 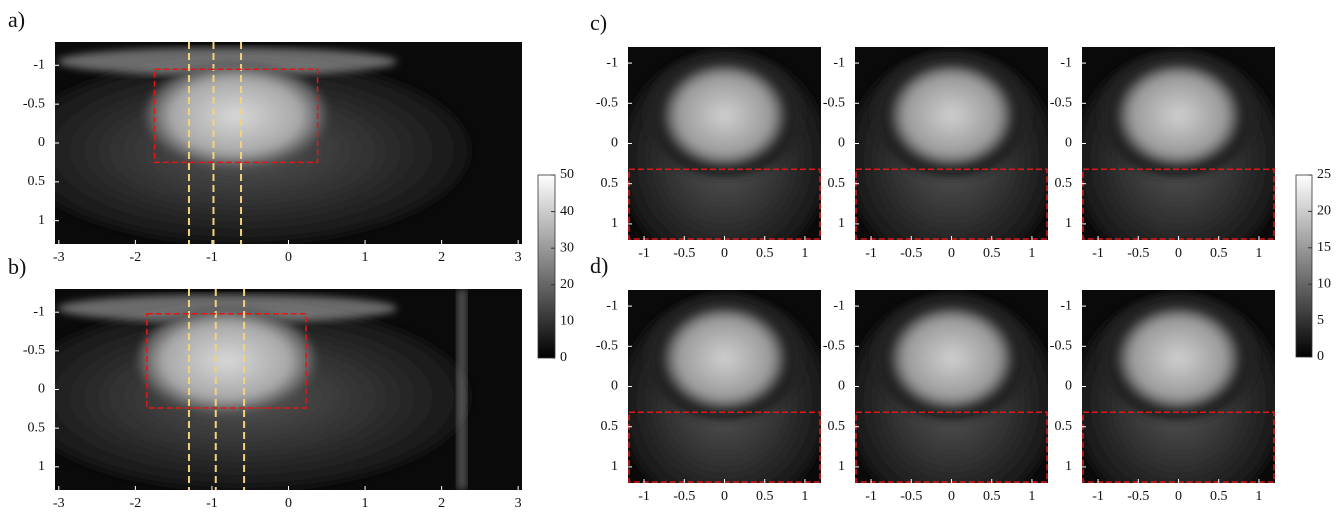 I want to click on artifact, so click(x=461, y=389).